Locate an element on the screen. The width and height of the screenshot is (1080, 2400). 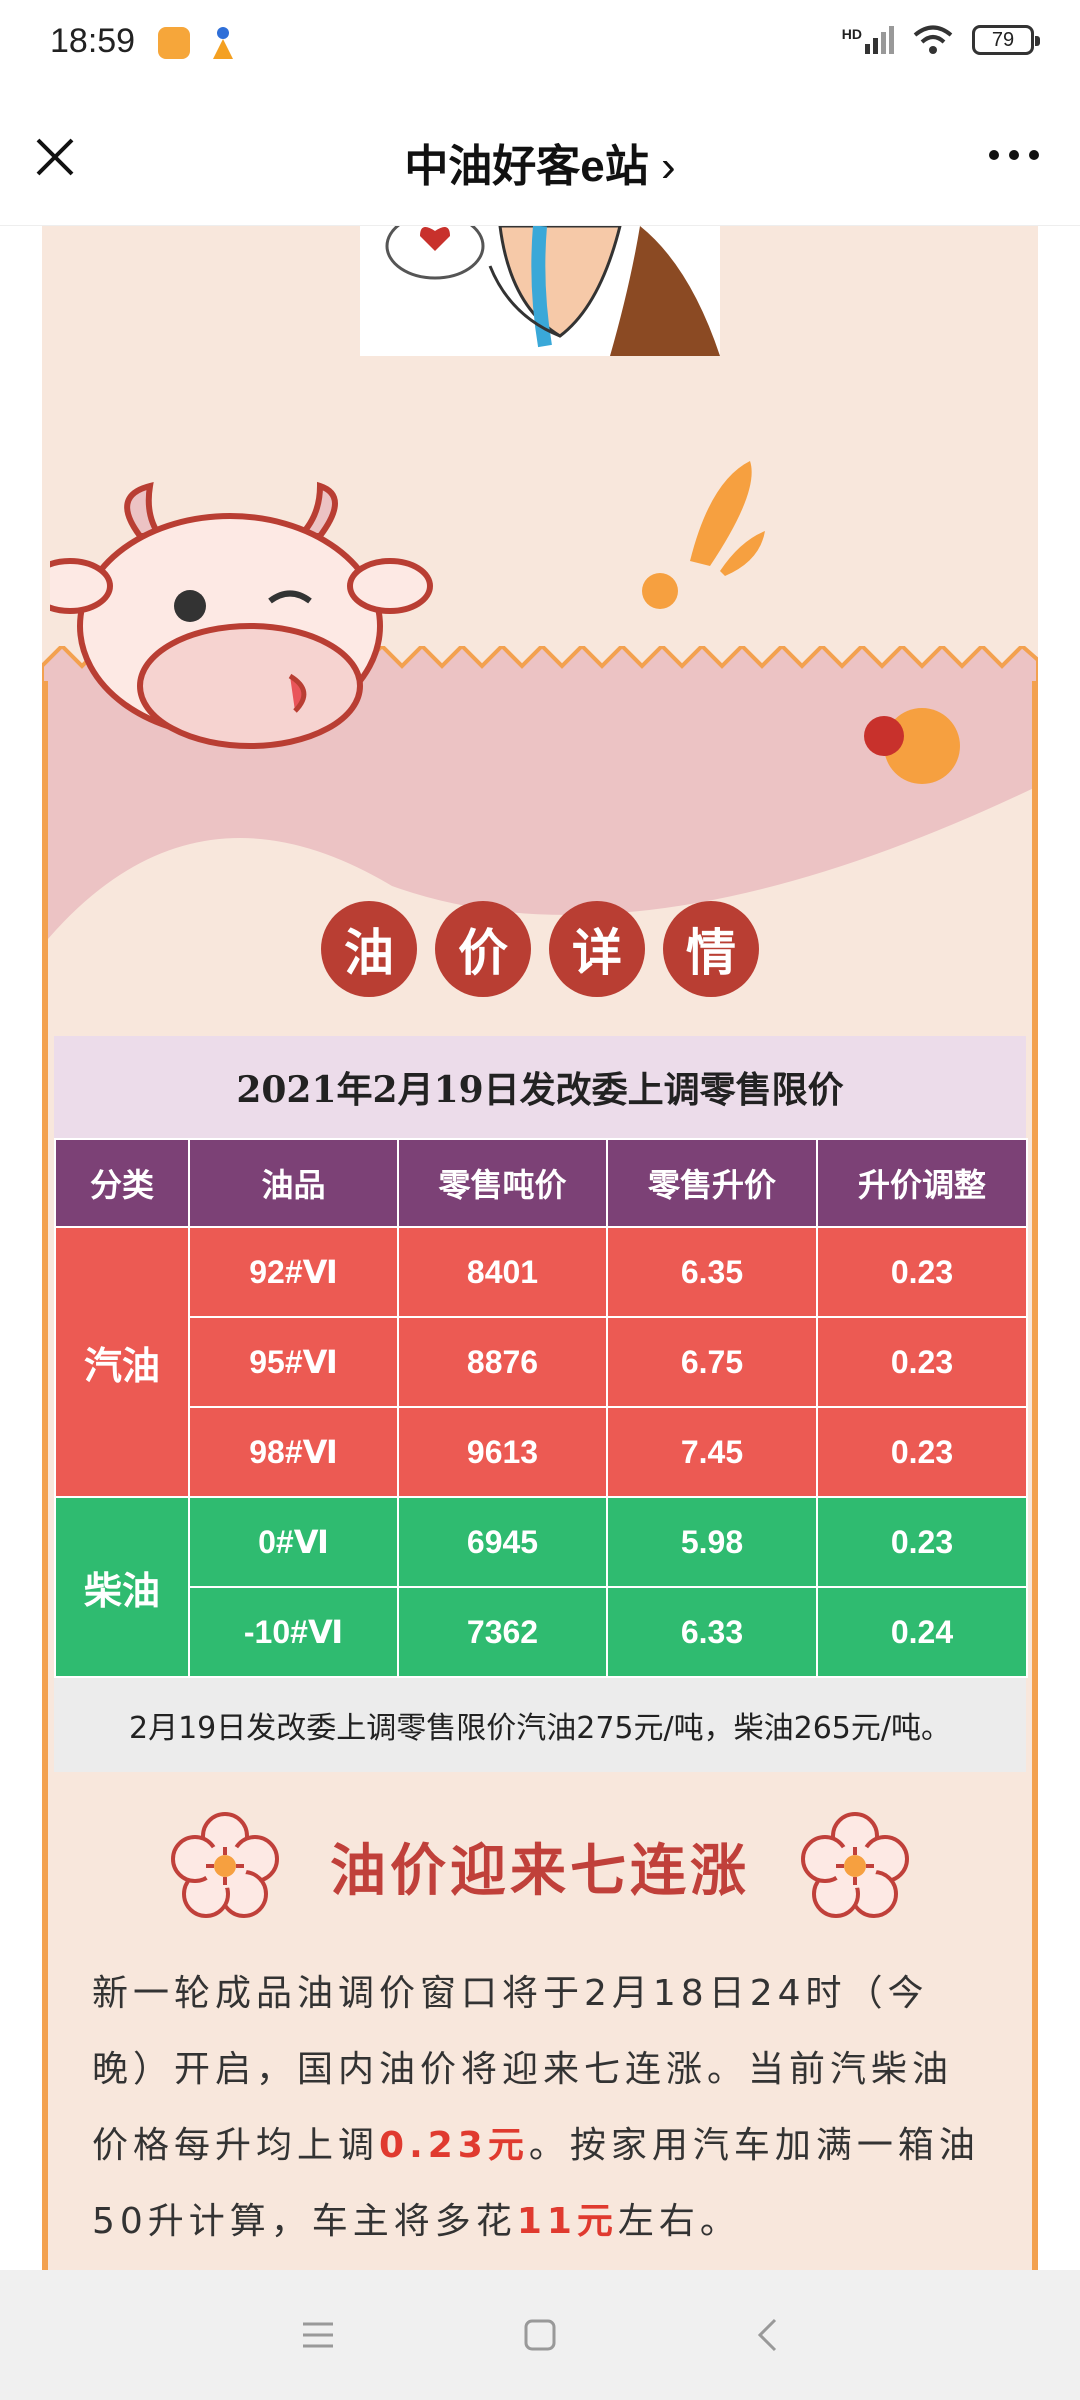
section-title: 油价迎来七连涨 is located at coordinates (540, 1871).